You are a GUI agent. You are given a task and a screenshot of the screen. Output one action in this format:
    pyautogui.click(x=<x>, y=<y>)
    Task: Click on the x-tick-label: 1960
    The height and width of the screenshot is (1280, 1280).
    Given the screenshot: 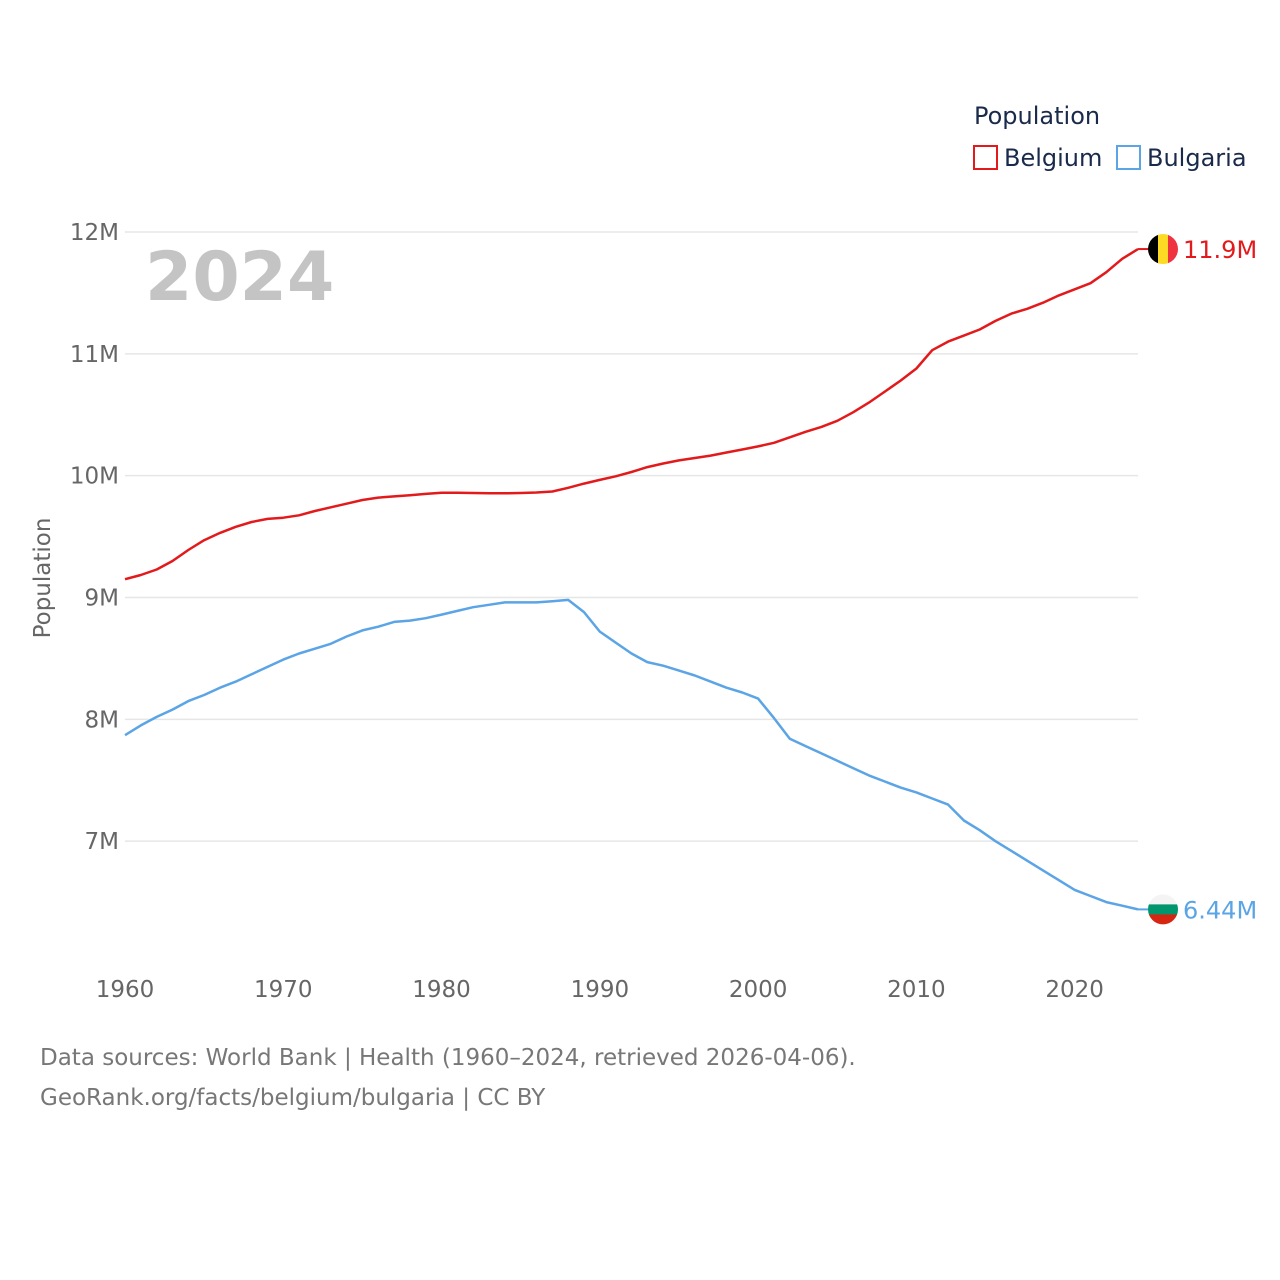 What is the action you would take?
    pyautogui.click(x=125, y=990)
    